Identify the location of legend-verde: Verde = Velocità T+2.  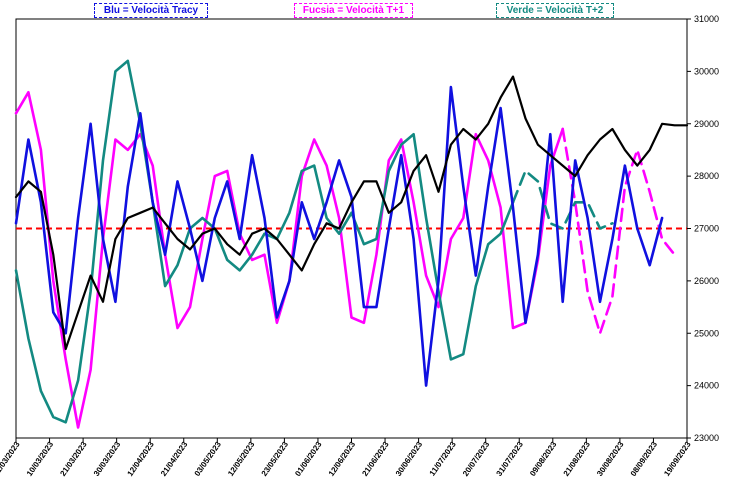
(555, 10).